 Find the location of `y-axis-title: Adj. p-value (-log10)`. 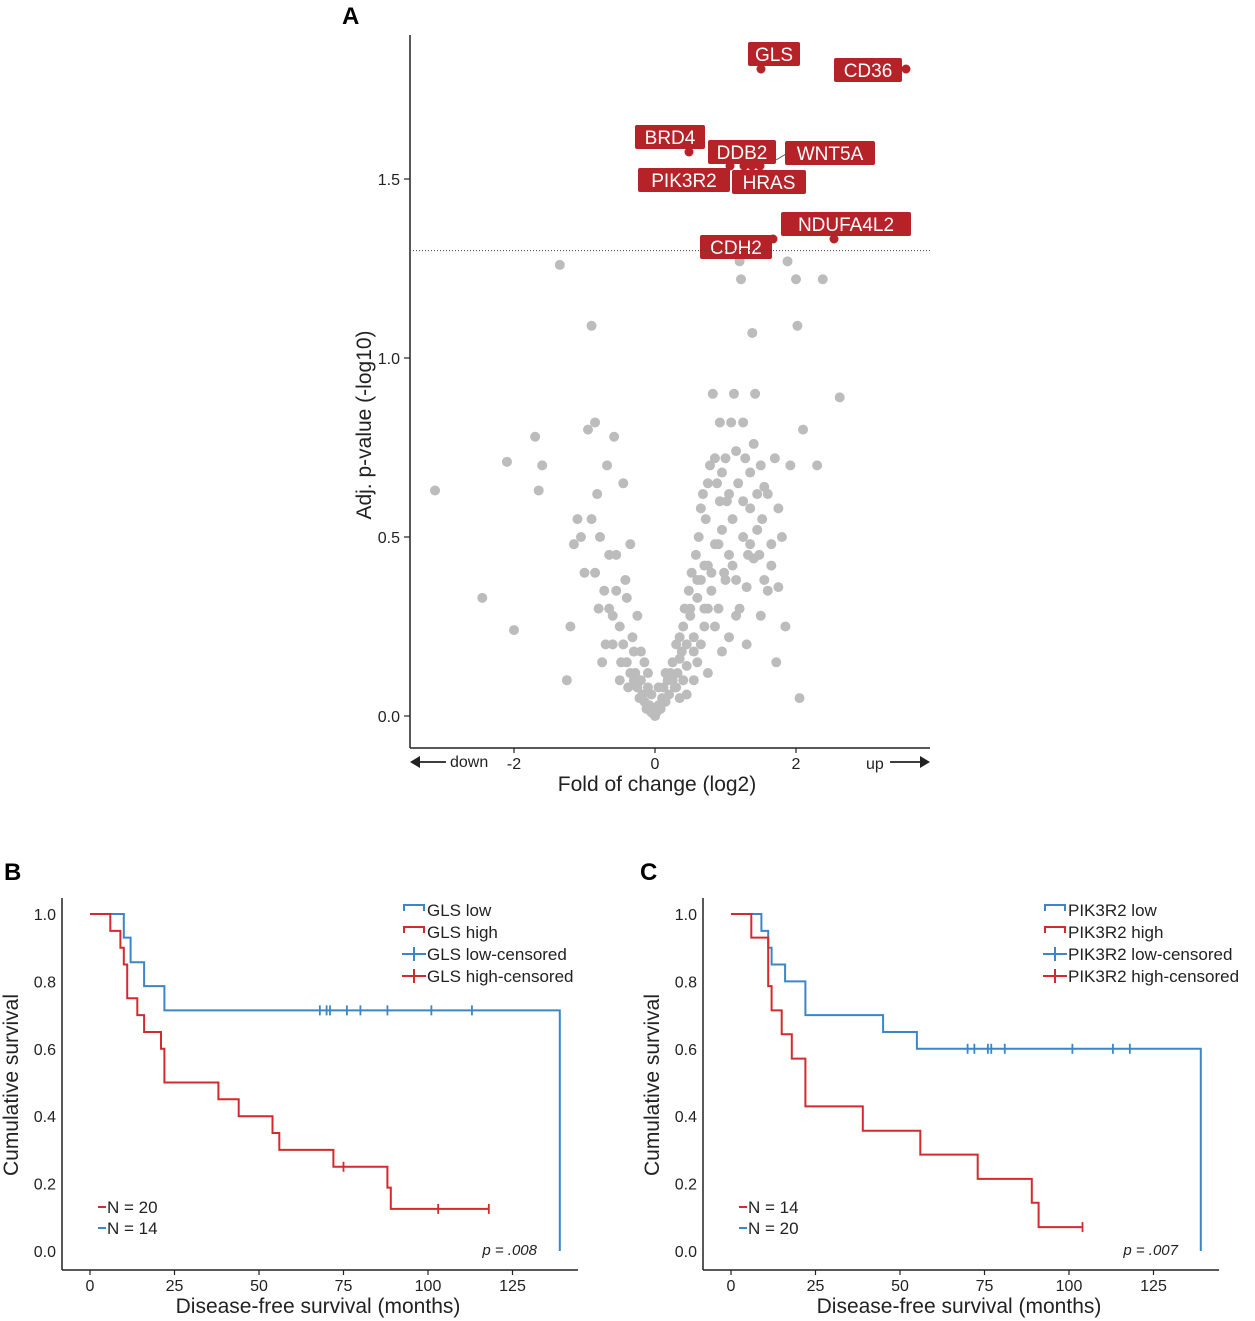

y-axis-title: Adj. p-value (-log10) is located at coordinates (364, 424).